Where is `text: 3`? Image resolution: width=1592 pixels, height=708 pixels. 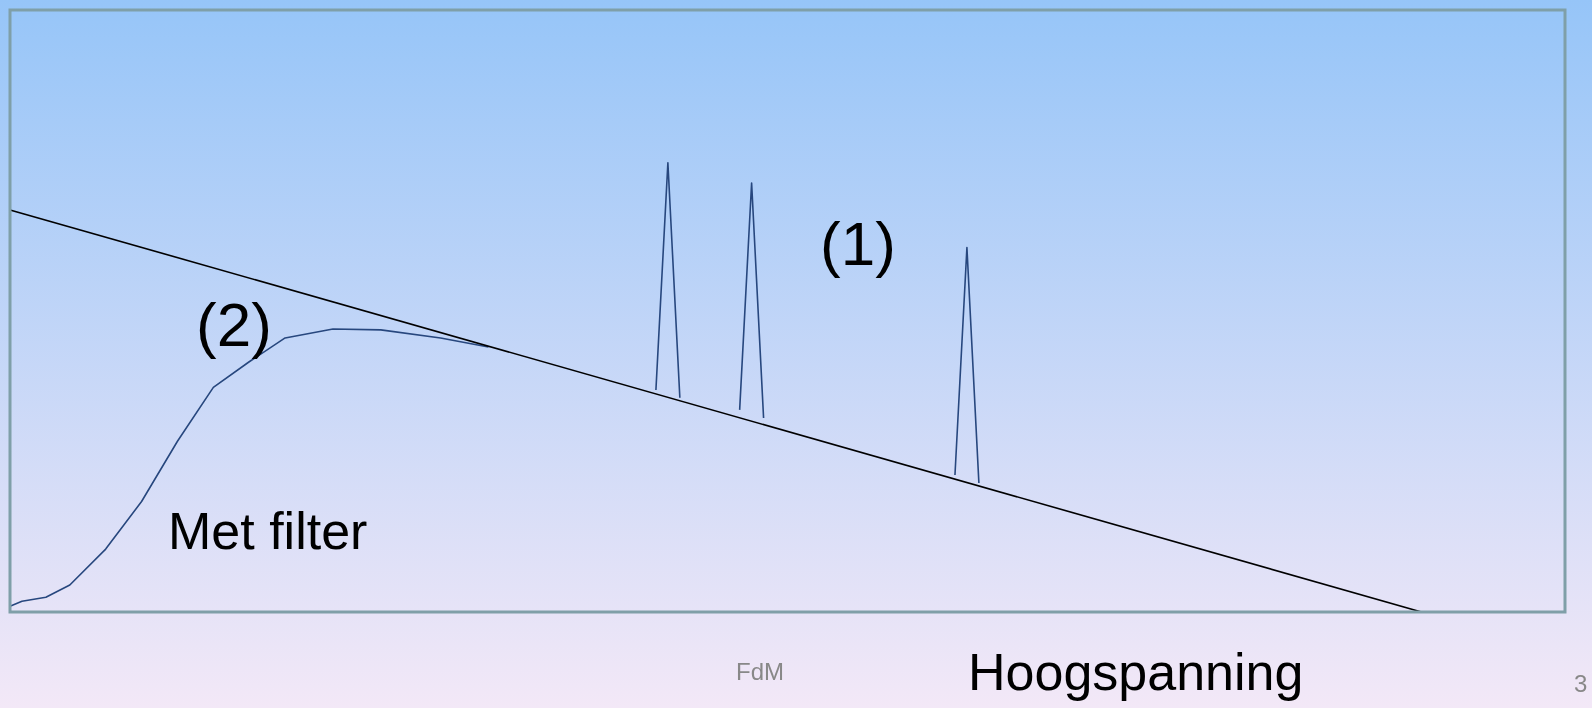
text: 3 is located at coordinates (1581, 683).